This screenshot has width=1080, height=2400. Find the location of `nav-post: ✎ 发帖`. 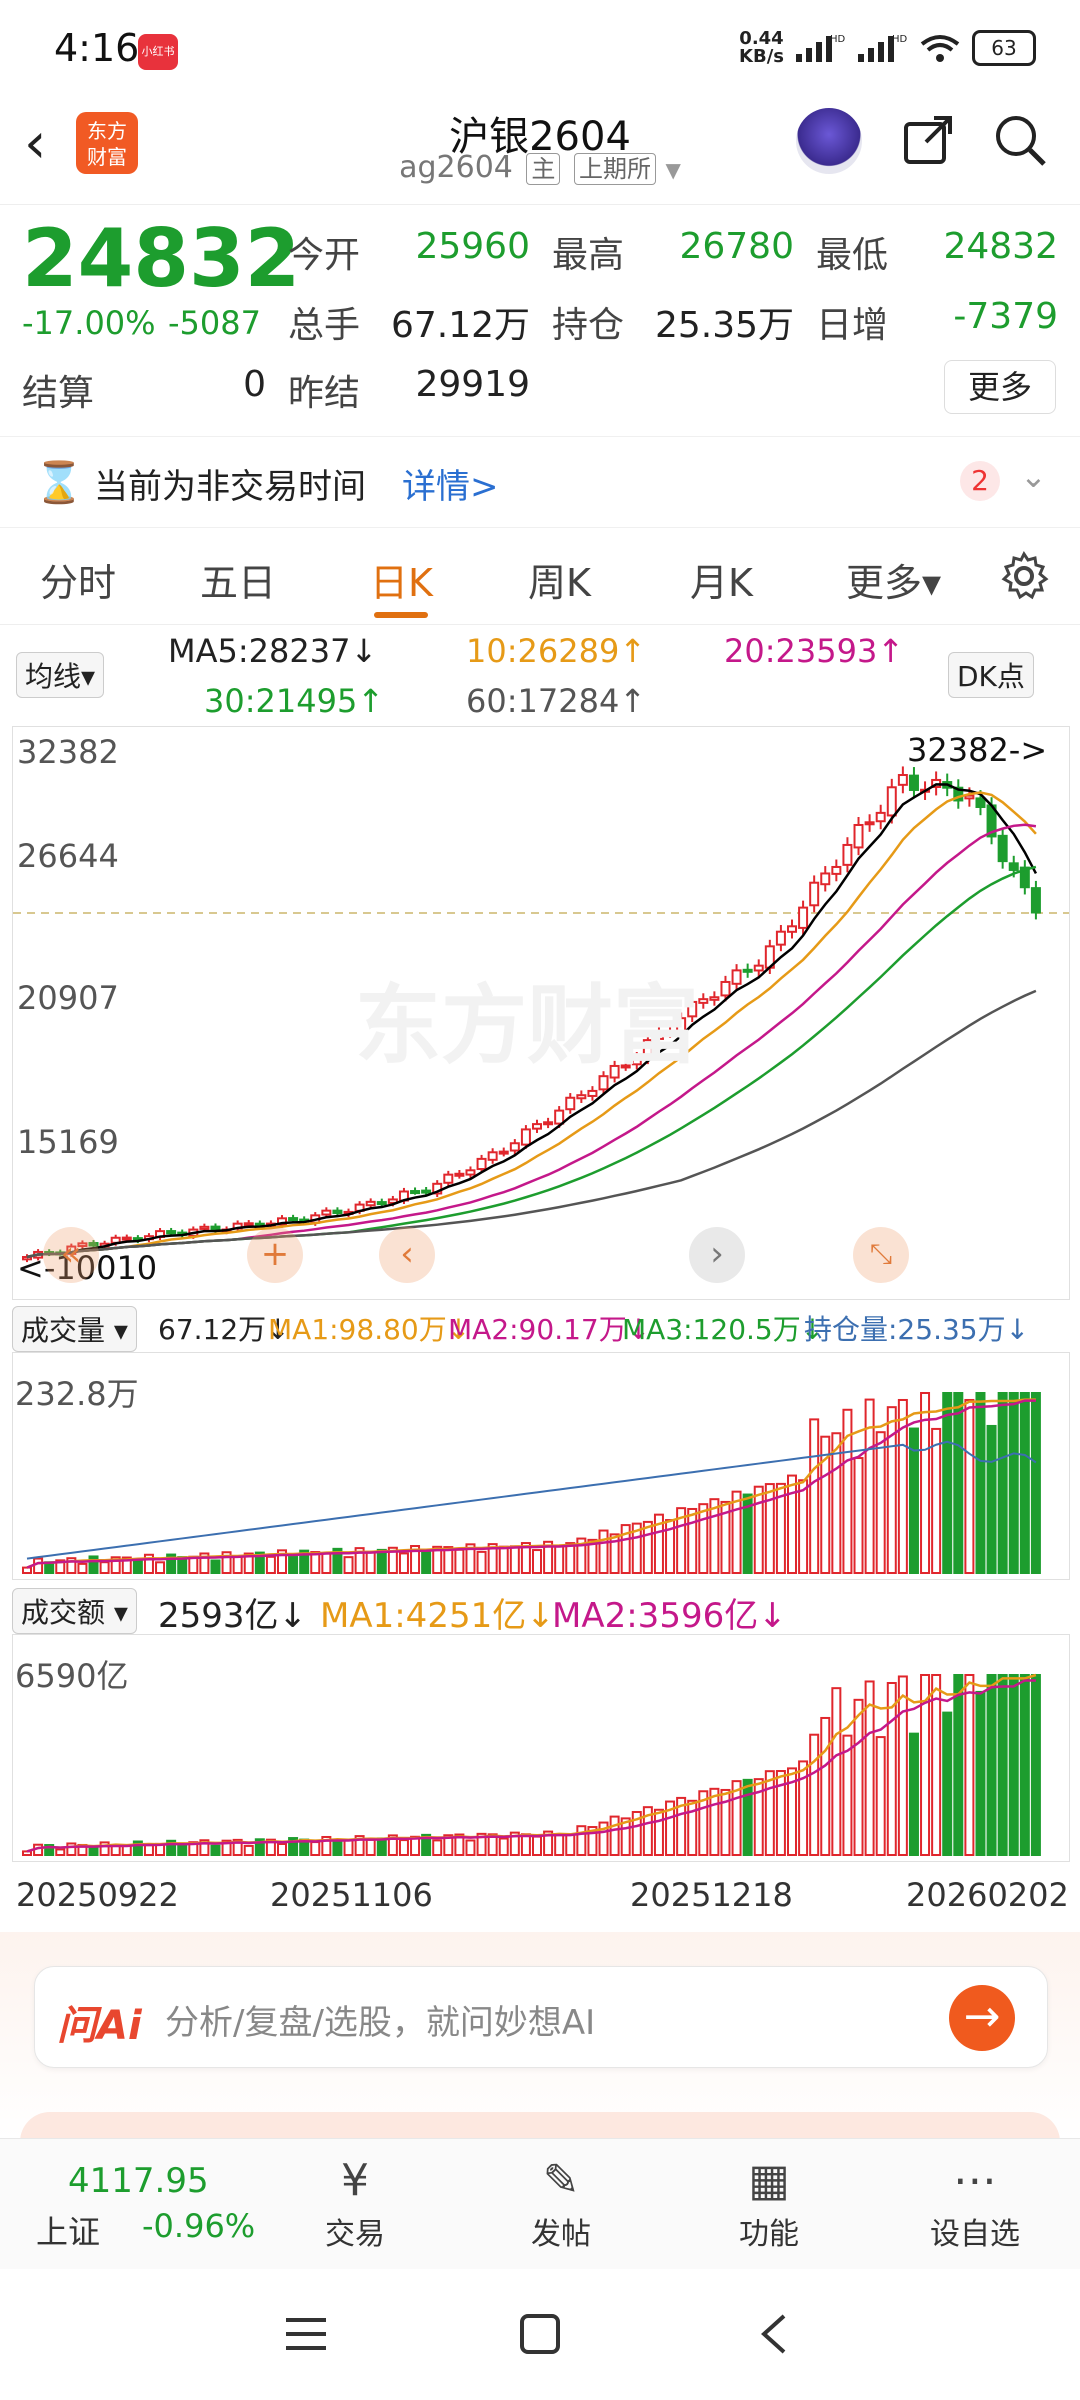

nav-post: ✎ 发帖 is located at coordinates (561, 2203).